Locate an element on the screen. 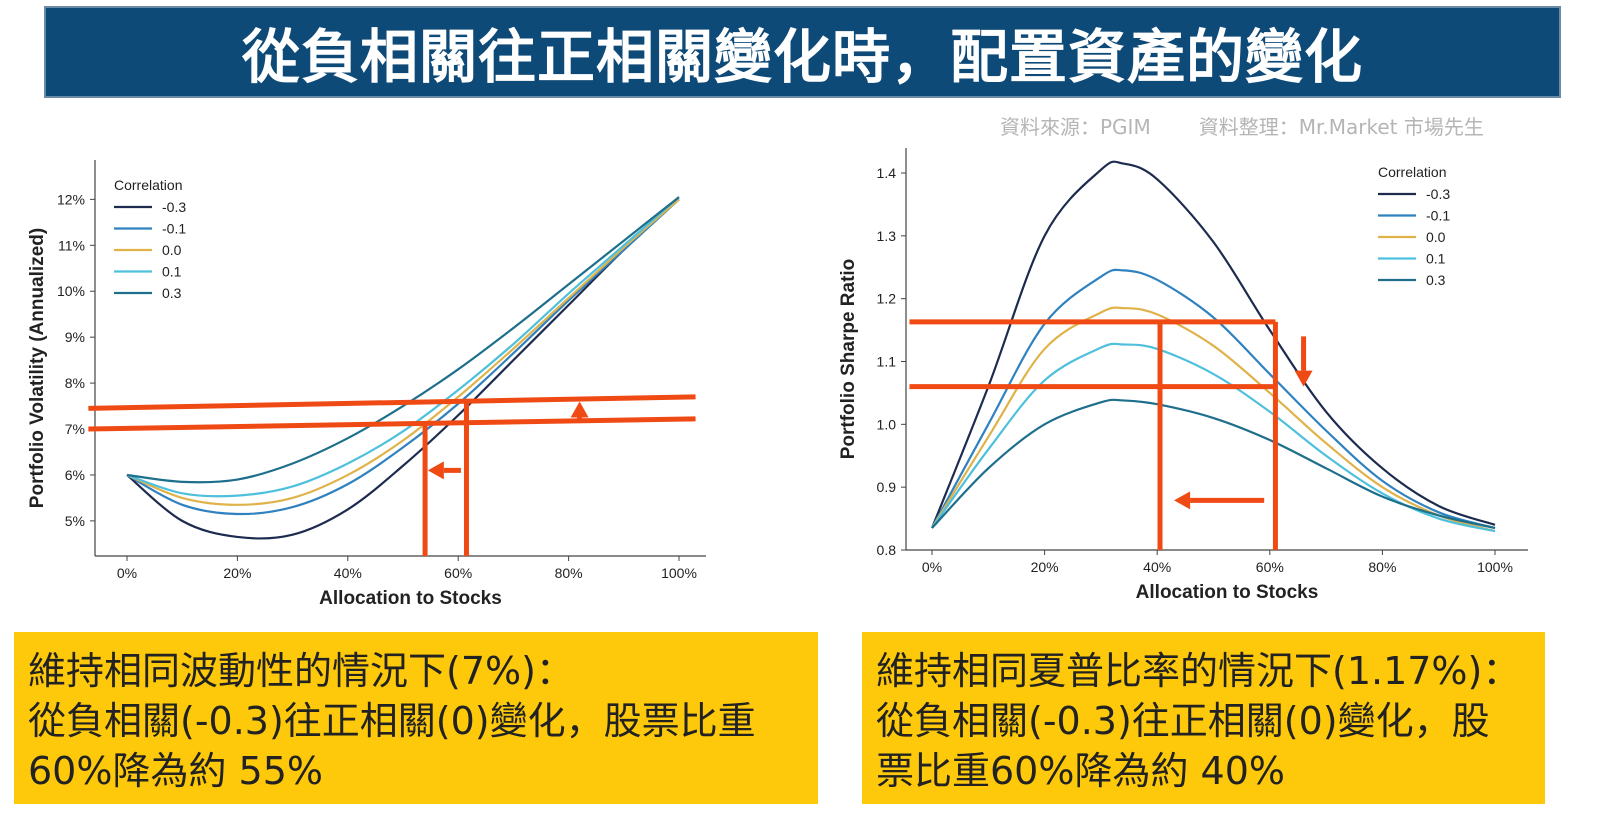  source-credits: 資料來源：PGIM 資料整理：Mr.Market 市場先生 is located at coordinates (1266, 125).